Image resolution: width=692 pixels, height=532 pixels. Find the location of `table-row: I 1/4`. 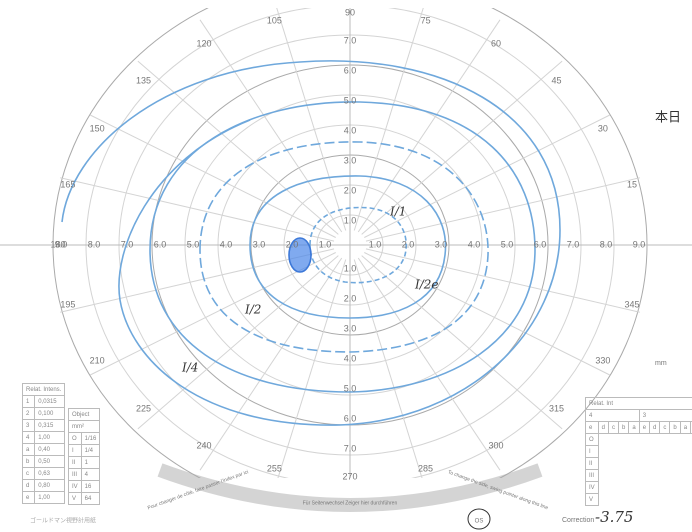

table-row: I 1/4 is located at coordinates (84, 450).